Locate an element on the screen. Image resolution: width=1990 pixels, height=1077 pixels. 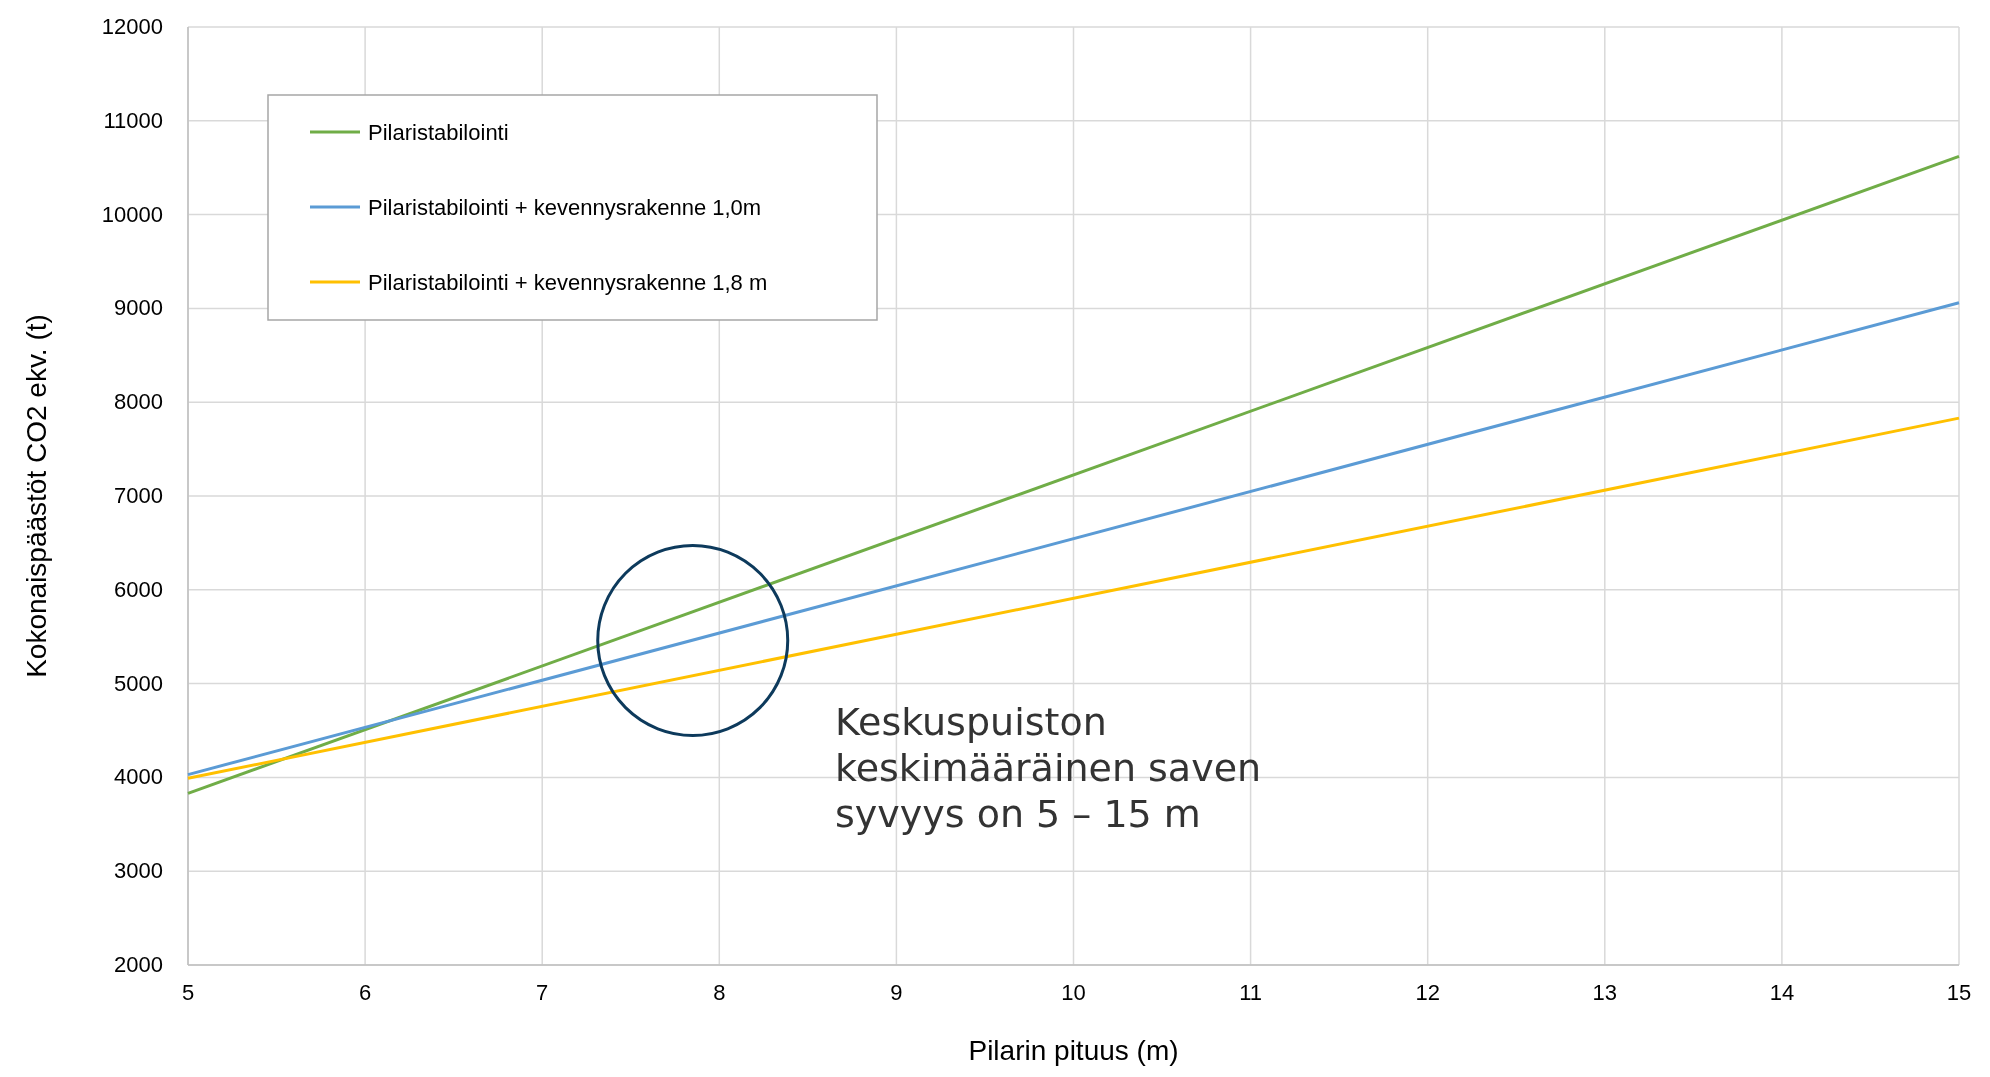
y-tick-label: 2000 is located at coordinates (138, 964).